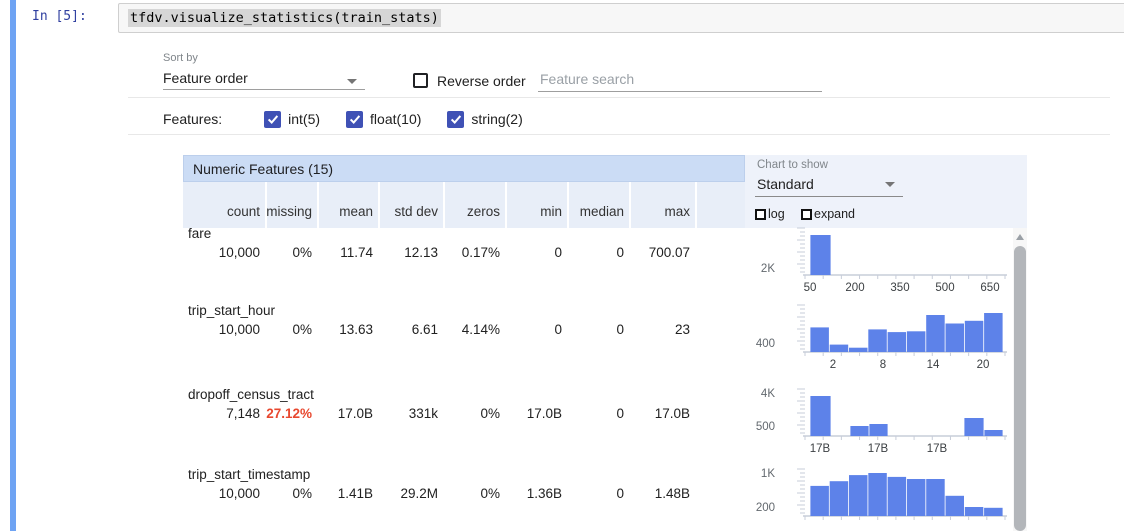  What do you see at coordinates (180, 58) in the screenshot?
I see `sort-by-label: Sort by` at bounding box center [180, 58].